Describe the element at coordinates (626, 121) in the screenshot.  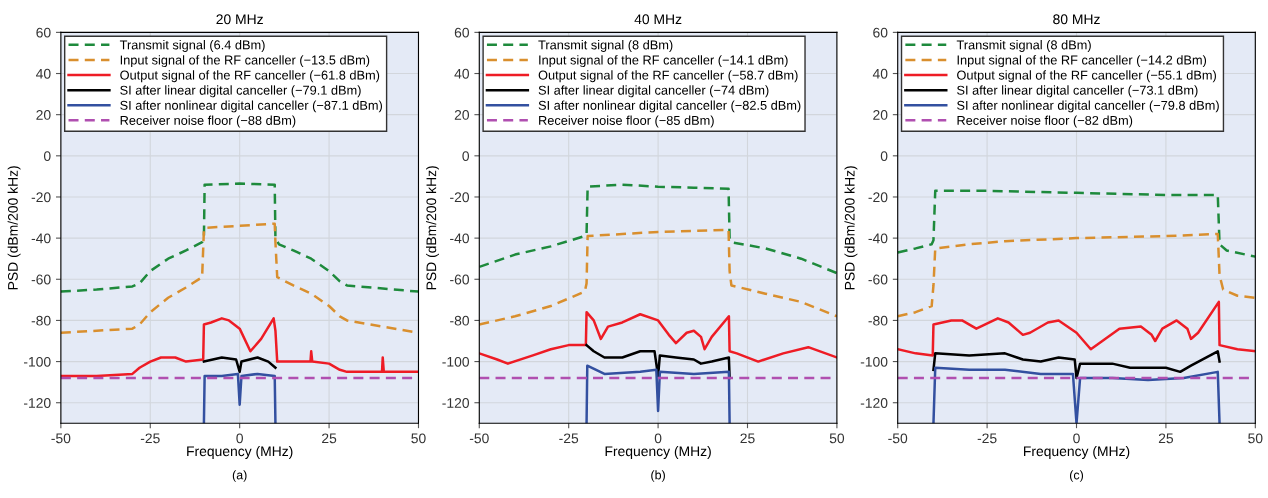
I see `legend-label: Receiver noise floor (−85 dBm)` at that location.